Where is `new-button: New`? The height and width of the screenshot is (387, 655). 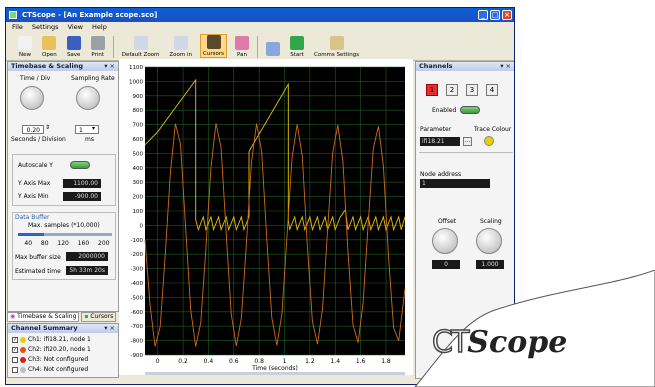
new-button: New is located at coordinates (25, 47).